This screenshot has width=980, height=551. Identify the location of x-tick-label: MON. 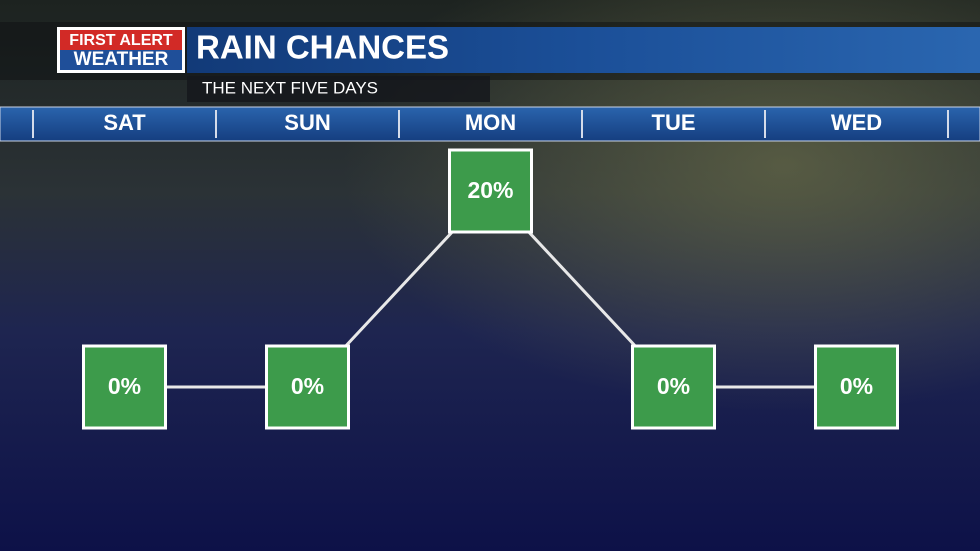
(490, 122).